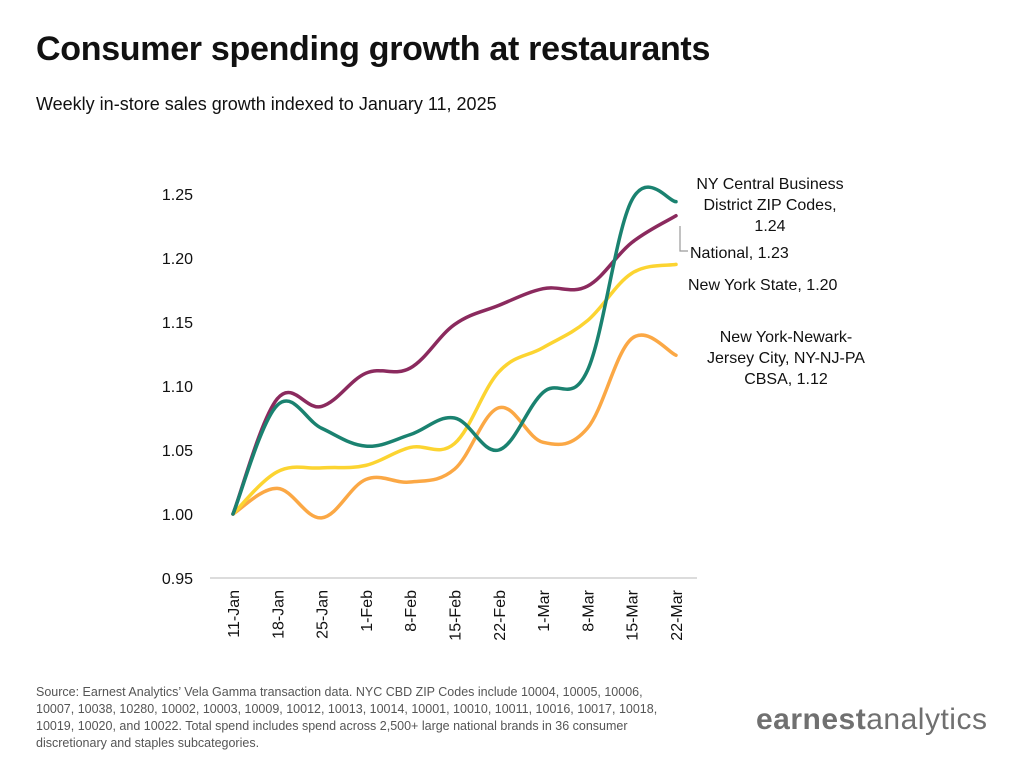  What do you see at coordinates (677, 614) in the screenshot?
I see `x-tick-label: 22-Mar` at bounding box center [677, 614].